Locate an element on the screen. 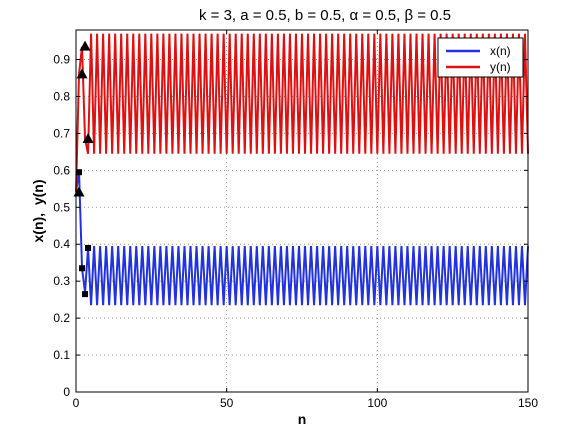  x-axis-label: n is located at coordinates (302, 419).